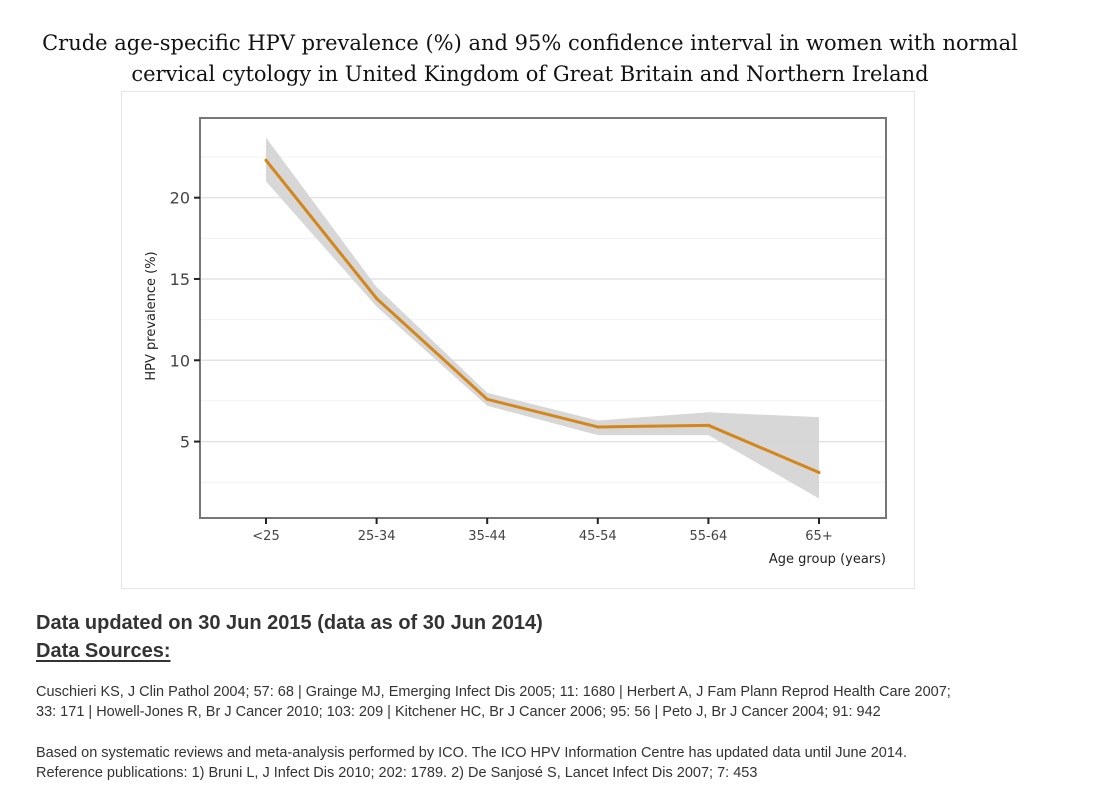 The image size is (1105, 801). What do you see at coordinates (377, 536) in the screenshot?
I see `x-tick-label: 25-34` at bounding box center [377, 536].